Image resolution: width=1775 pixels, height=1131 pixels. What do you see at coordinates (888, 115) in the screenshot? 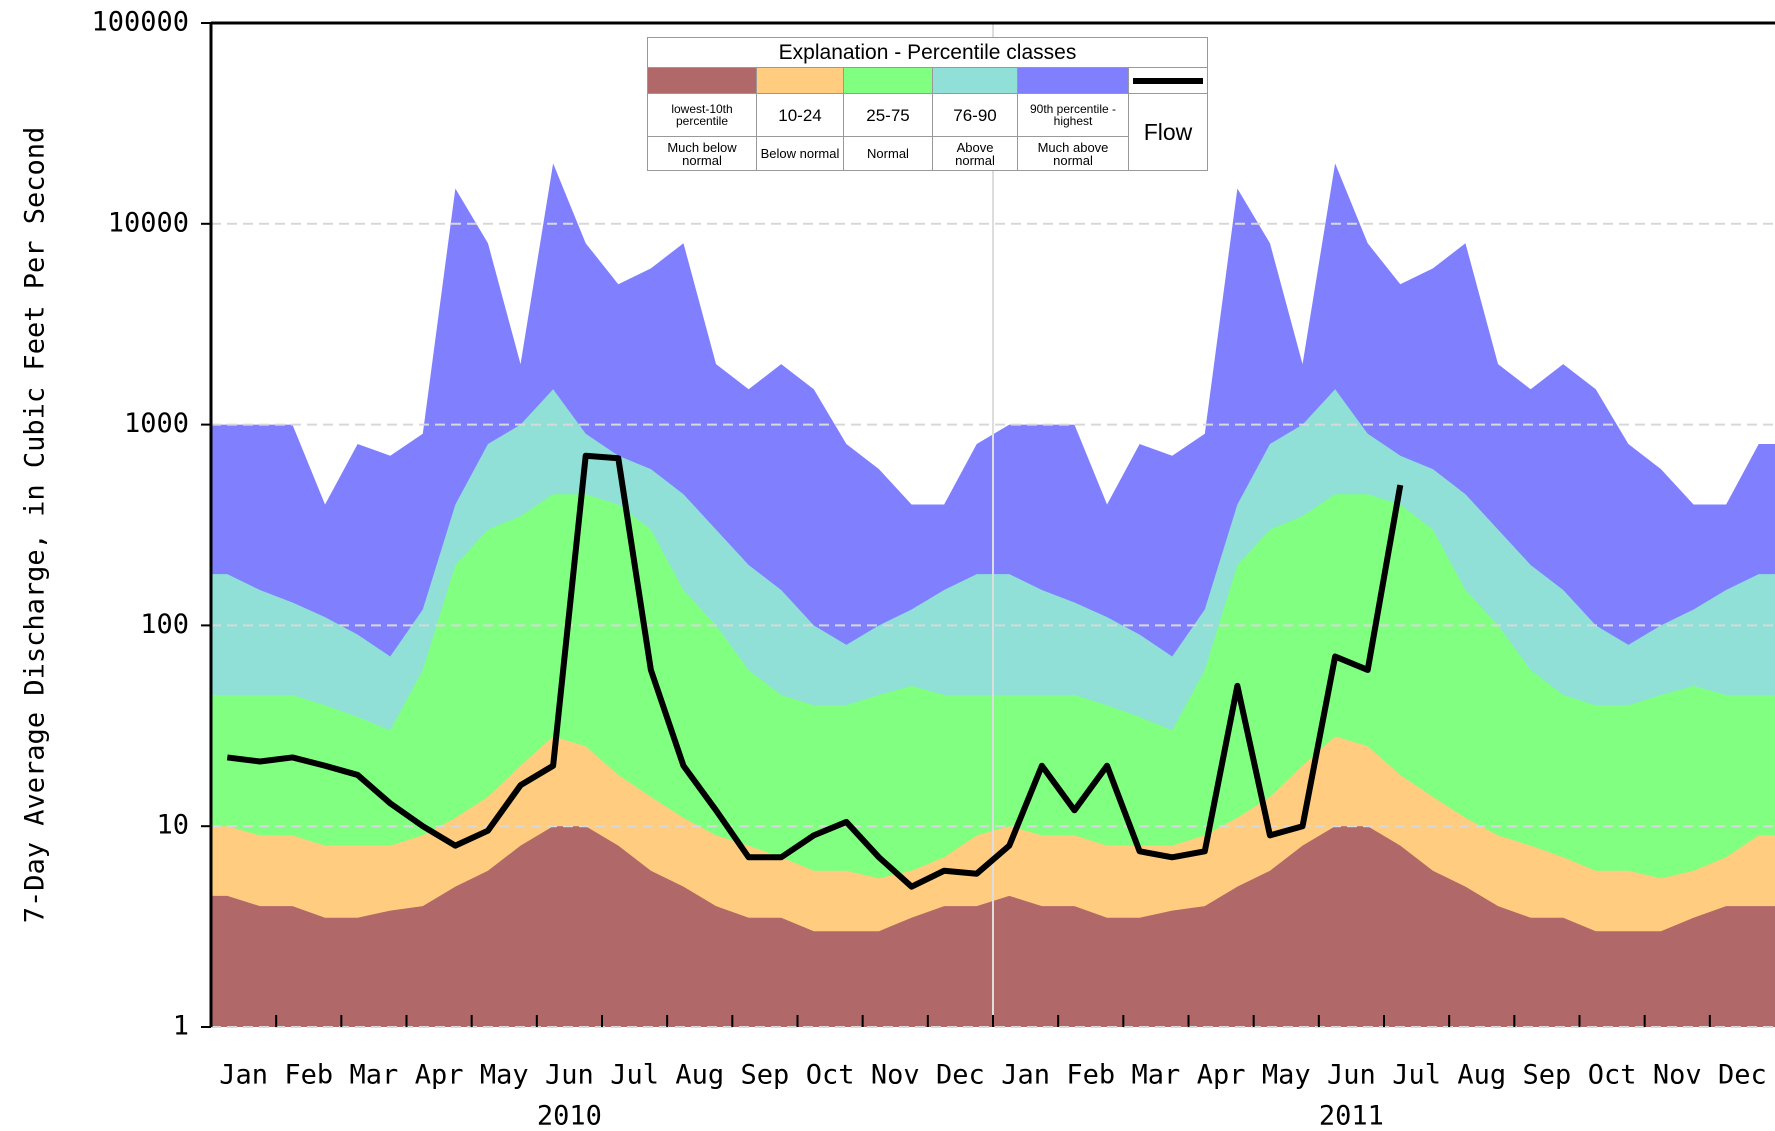
I see `legend-label: 25-75` at bounding box center [888, 115].